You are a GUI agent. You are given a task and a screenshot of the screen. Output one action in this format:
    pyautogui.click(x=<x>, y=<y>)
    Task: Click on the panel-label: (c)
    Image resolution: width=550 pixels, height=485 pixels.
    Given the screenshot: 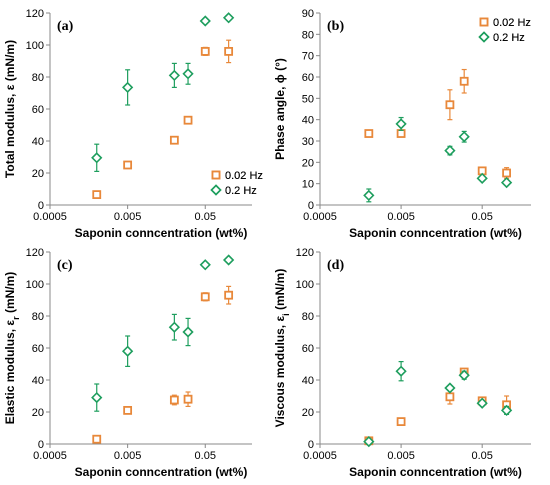 What is the action you would take?
    pyautogui.click(x=65, y=265)
    